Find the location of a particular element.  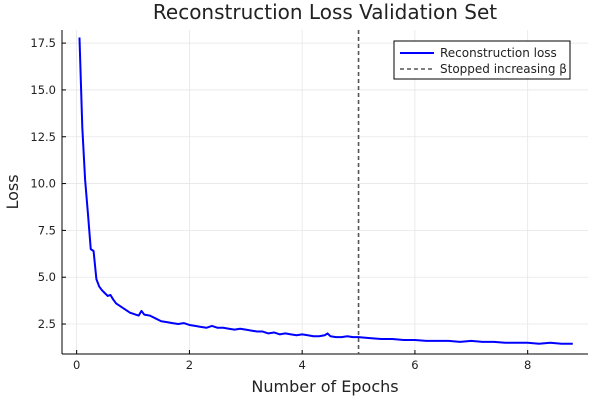

y-tick-label: 12.5 is located at coordinates (43, 137).